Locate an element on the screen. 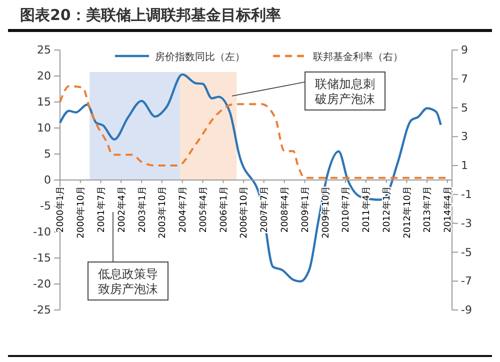  x-tick-label: 2013年7月 is located at coordinates (428, 209).